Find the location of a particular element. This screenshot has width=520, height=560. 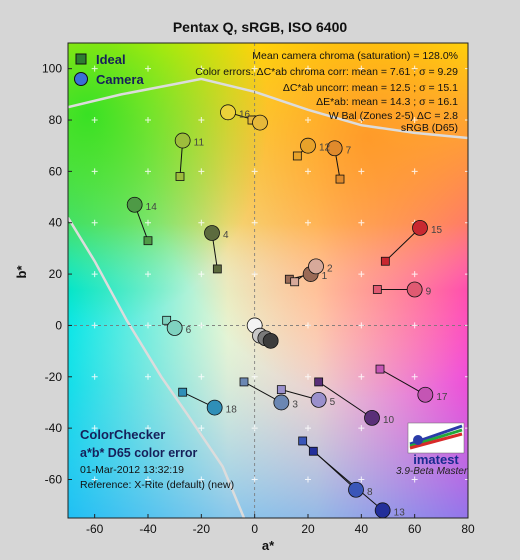

stats-white-balance: W Bal (Zones 2-5) ΔC = 2.8 is located at coordinates (393, 116).